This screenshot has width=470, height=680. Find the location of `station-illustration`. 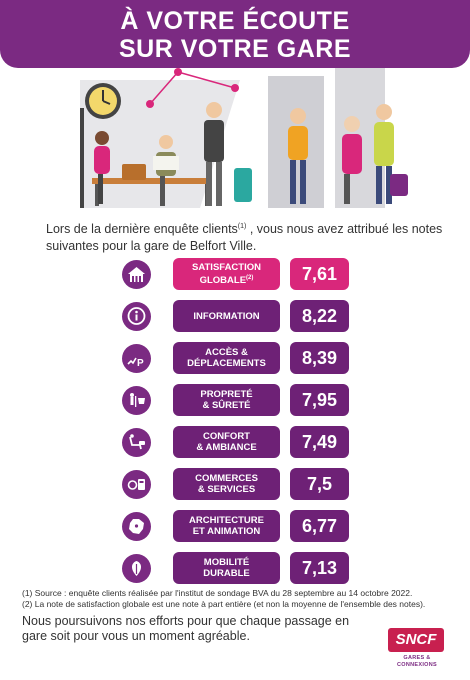

station-illustration is located at coordinates (244, 138).